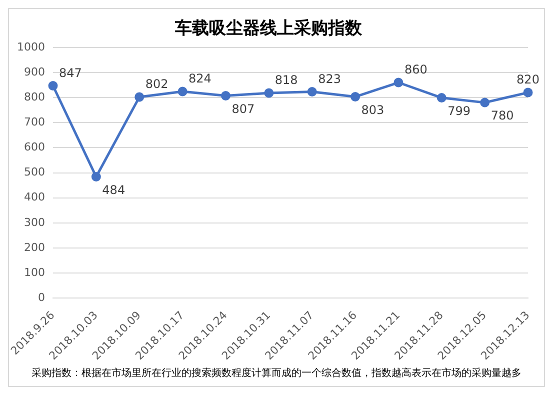 The width and height of the screenshot is (551, 393). Describe the element at coordinates (416, 69) in the screenshot. I see `data-label: 860` at that location.